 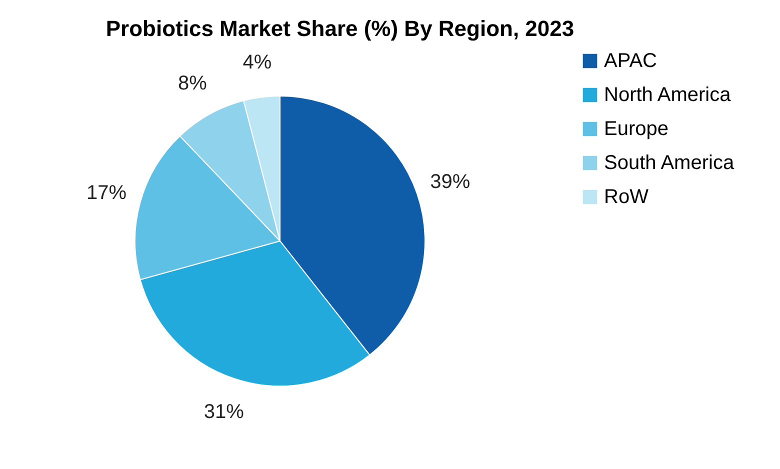 I want to click on data-label: 17%, so click(x=106, y=193).